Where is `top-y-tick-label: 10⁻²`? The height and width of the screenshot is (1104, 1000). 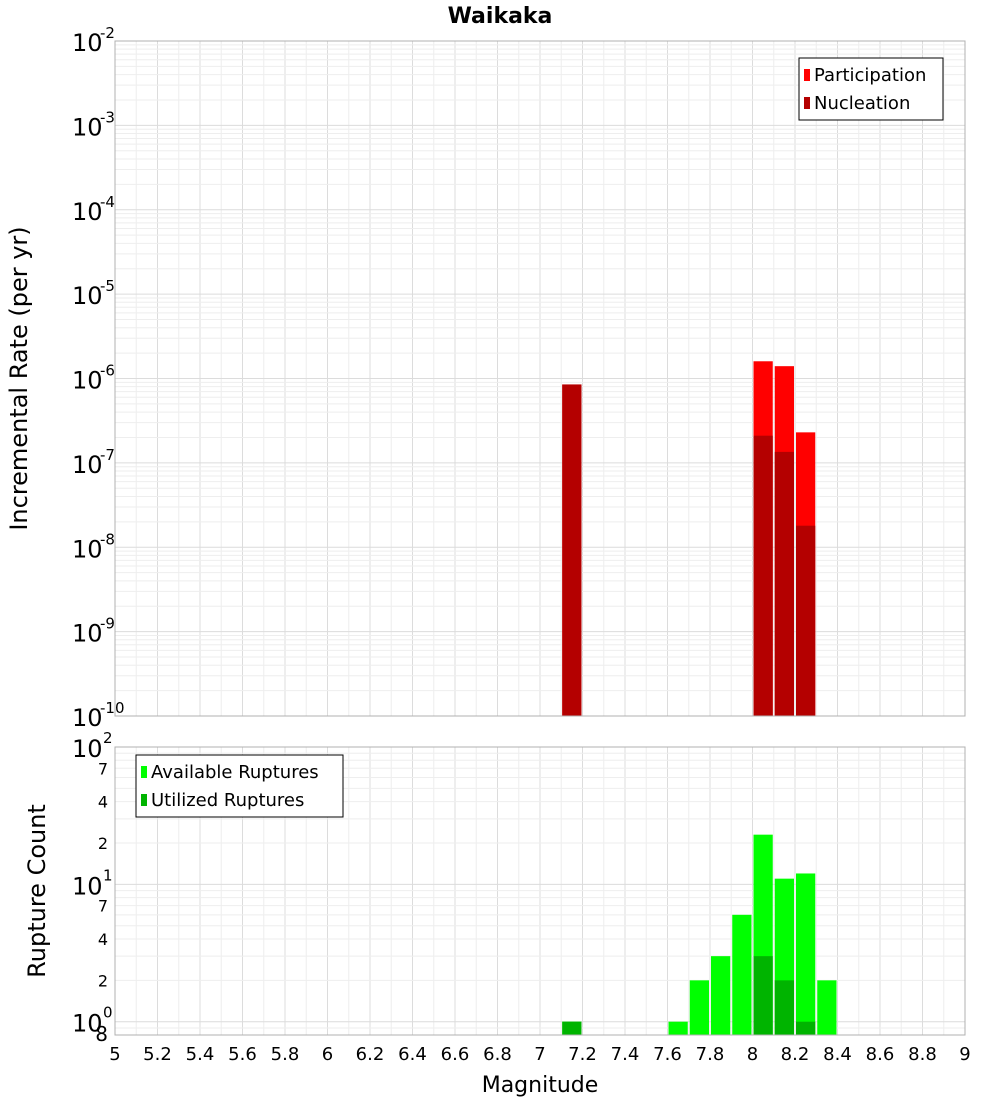
top-y-tick-label: 10⁻² is located at coordinates (93, 40).